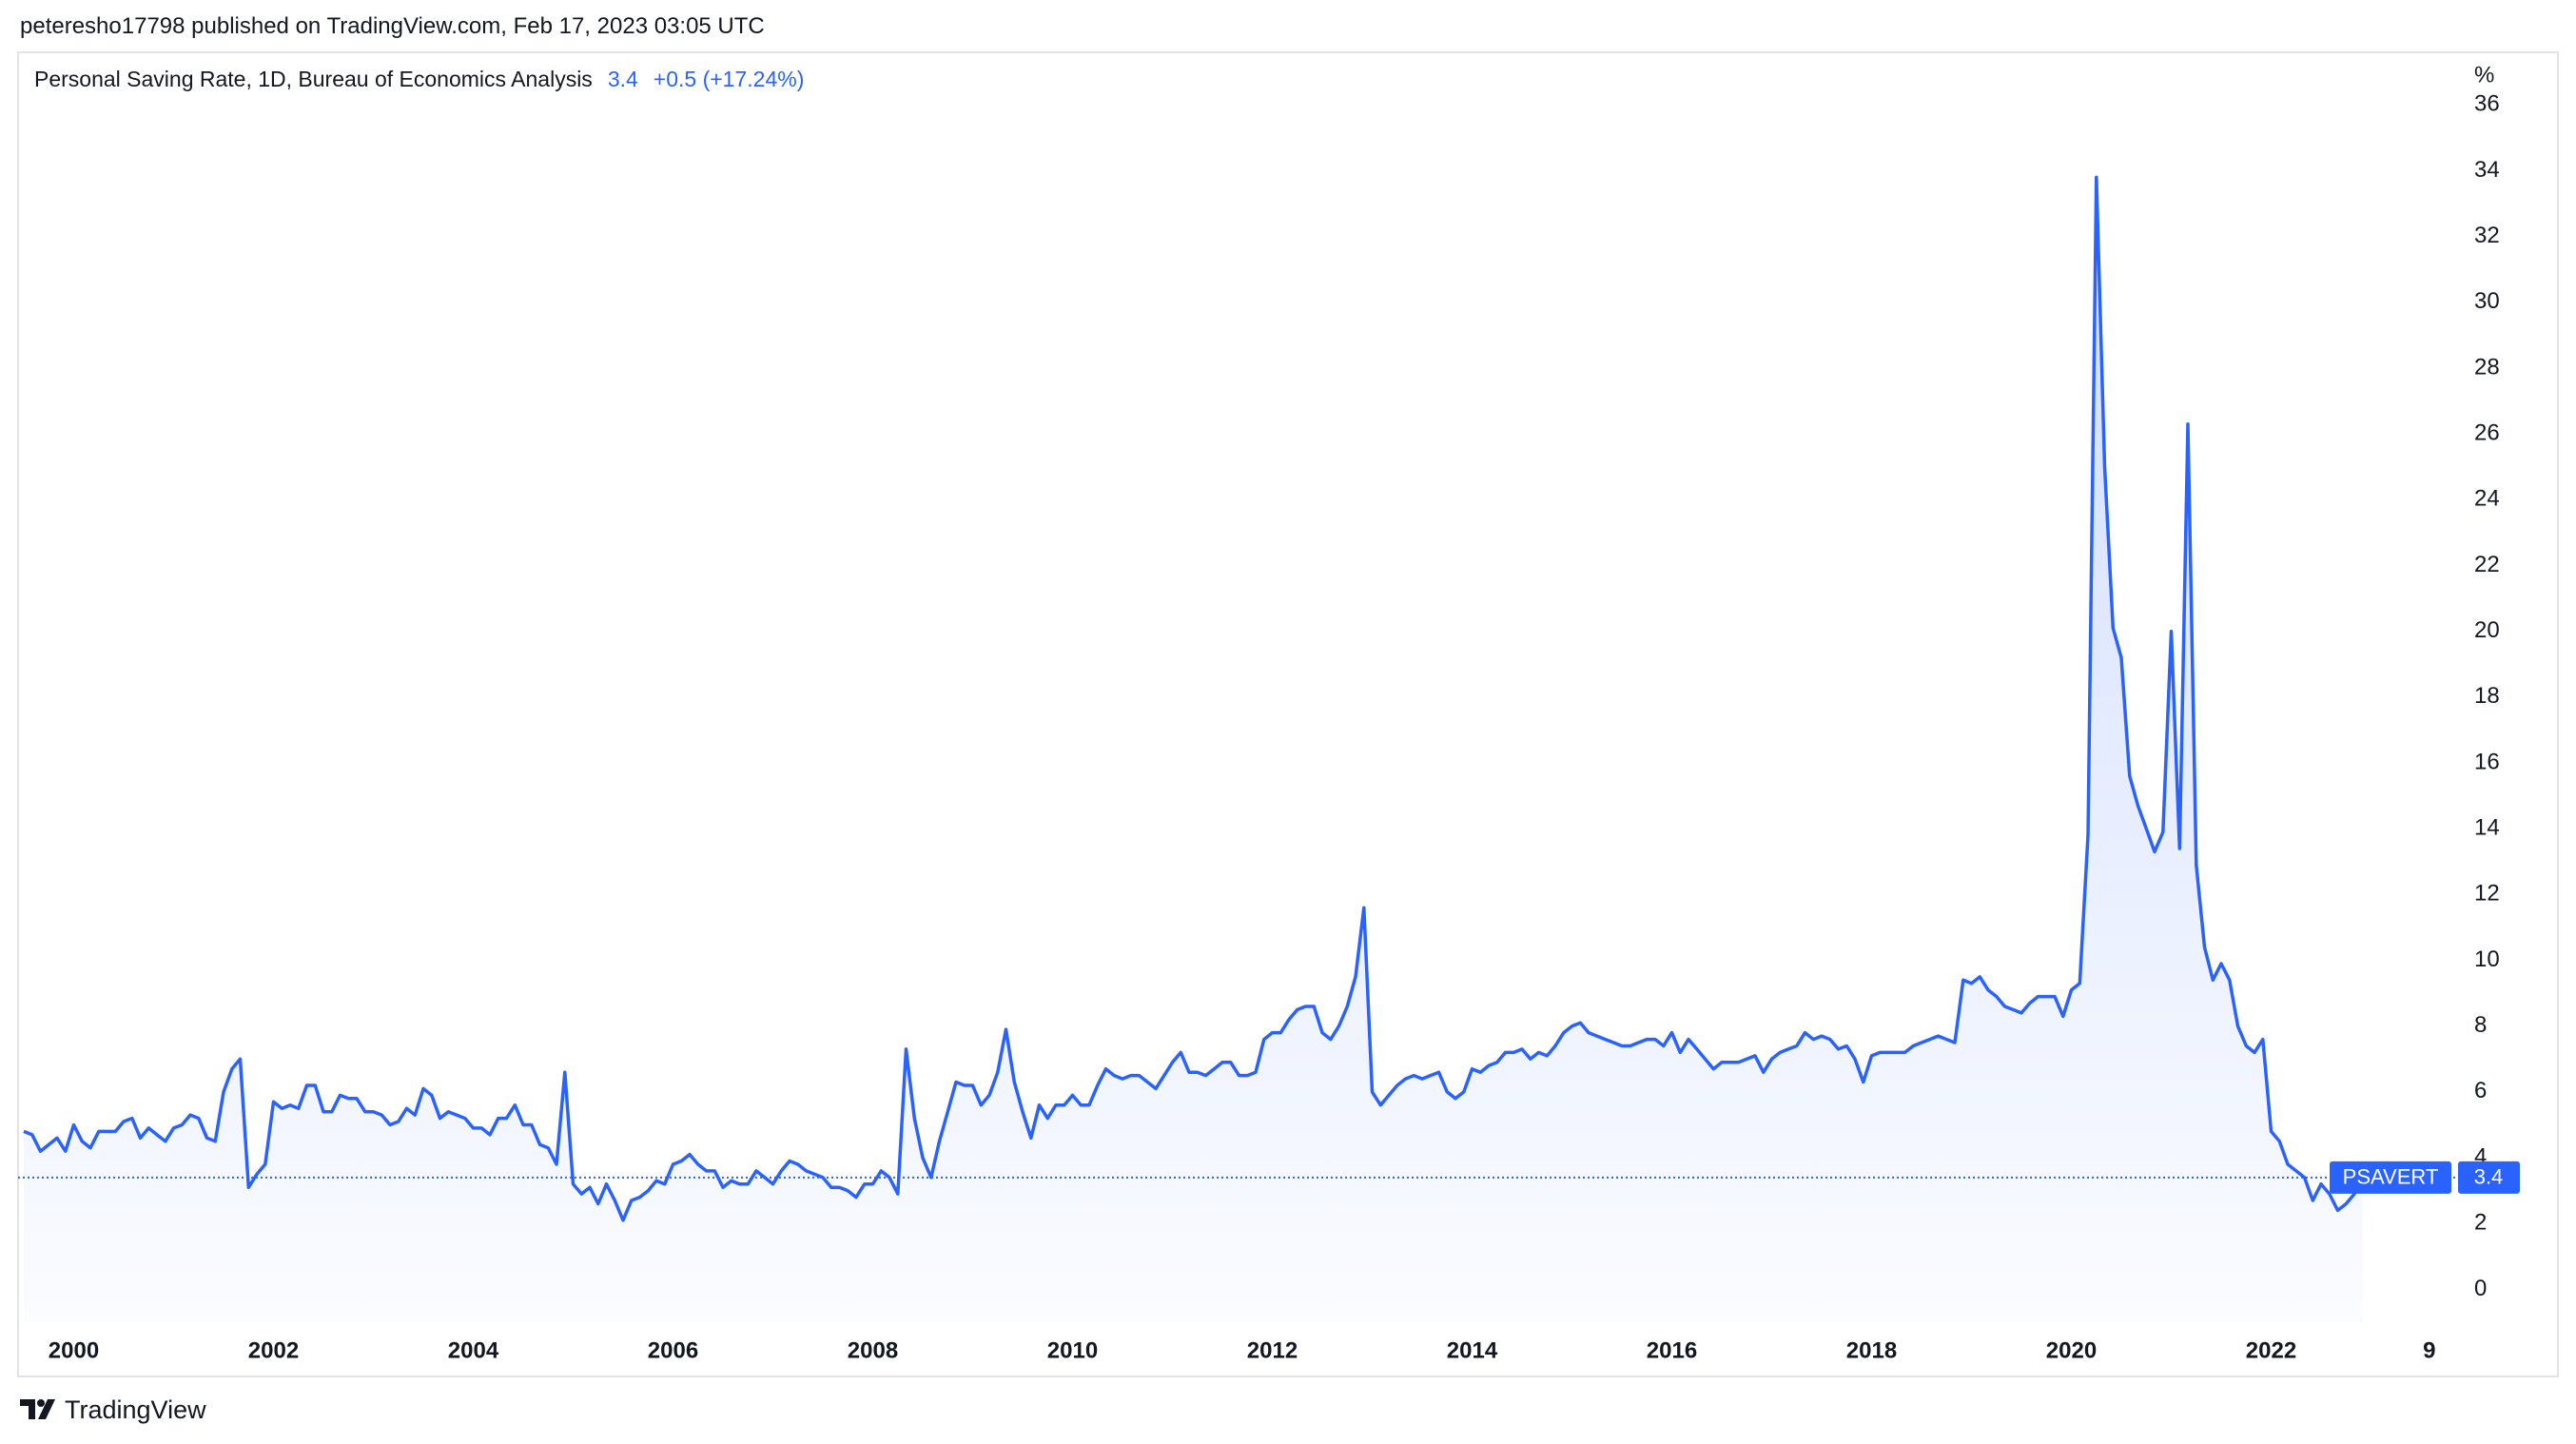 This screenshot has width=2576, height=1444. I want to click on symbol-label: PSAVERT, so click(2391, 1177).